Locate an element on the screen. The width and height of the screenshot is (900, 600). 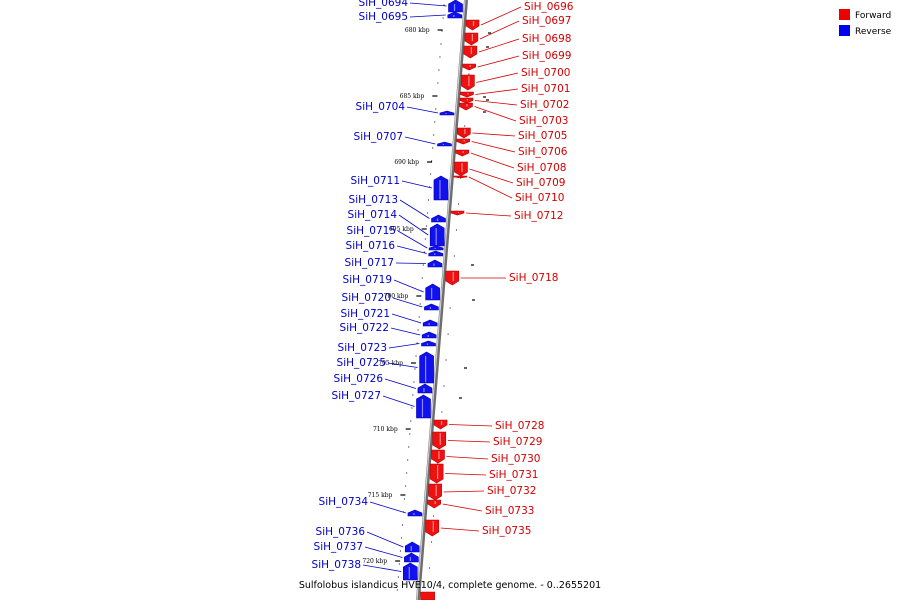
reverse-gene-label: SiH_0716 is located at coordinates (371, 246).